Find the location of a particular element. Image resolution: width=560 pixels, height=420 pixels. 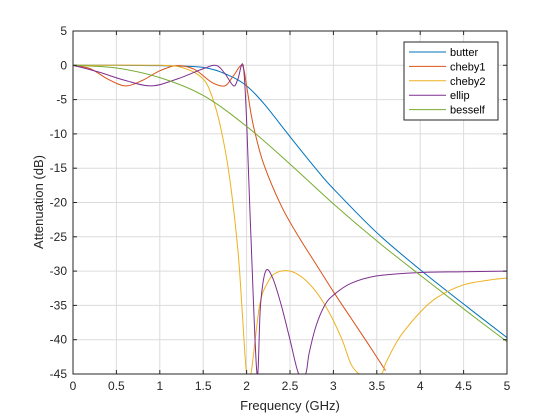

y-tick-label: -20 is located at coordinates (59, 203).